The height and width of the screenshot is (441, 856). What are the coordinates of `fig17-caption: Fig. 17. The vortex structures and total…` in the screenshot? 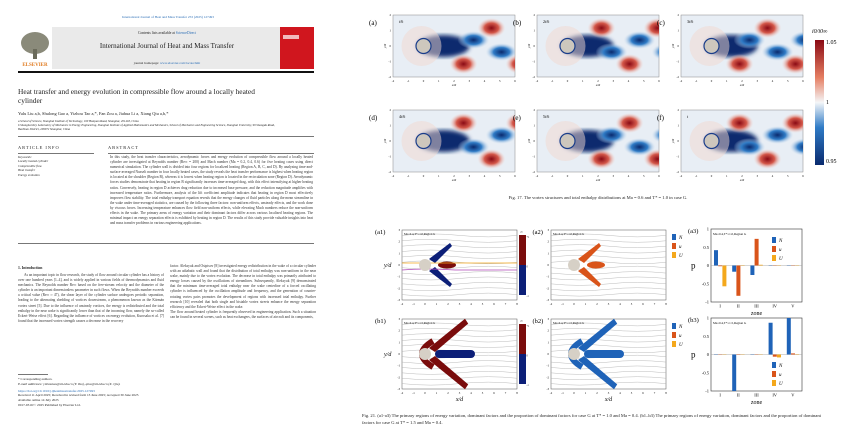 It's located at (598, 197).